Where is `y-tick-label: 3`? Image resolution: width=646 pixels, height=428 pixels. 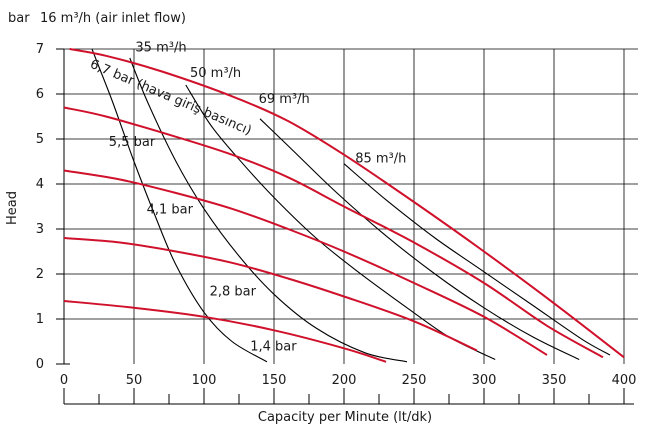
y-tick-label: 3 is located at coordinates (40, 229).